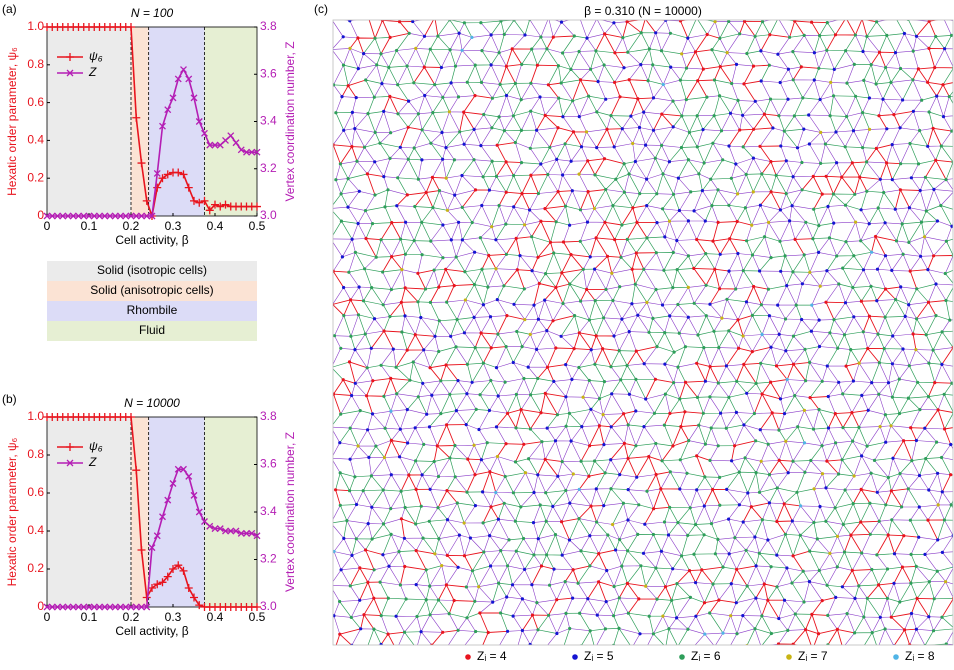  What do you see at coordinates (151, 290) in the screenshot?
I see `phase-legend-label: Solid (anisotropic cells)` at bounding box center [151, 290].